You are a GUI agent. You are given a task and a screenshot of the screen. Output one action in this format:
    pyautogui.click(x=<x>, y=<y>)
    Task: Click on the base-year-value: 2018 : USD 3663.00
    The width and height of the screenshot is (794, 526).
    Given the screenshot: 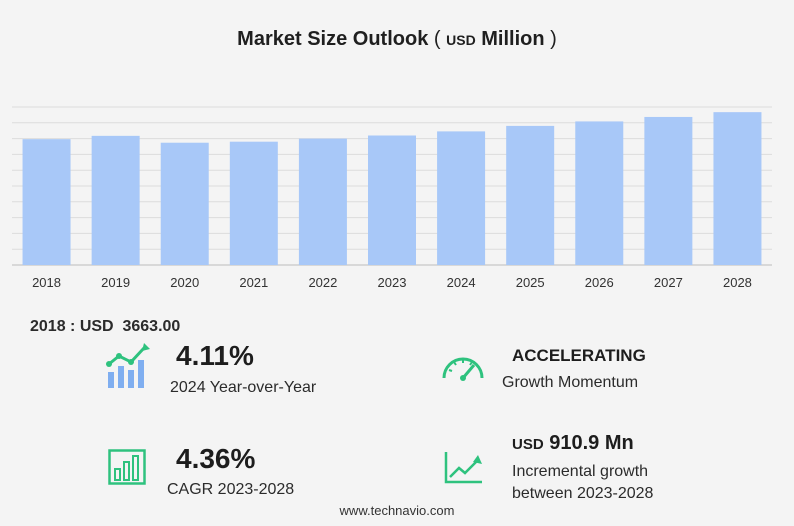 What is the action you would take?
    pyautogui.click(x=105, y=327)
    